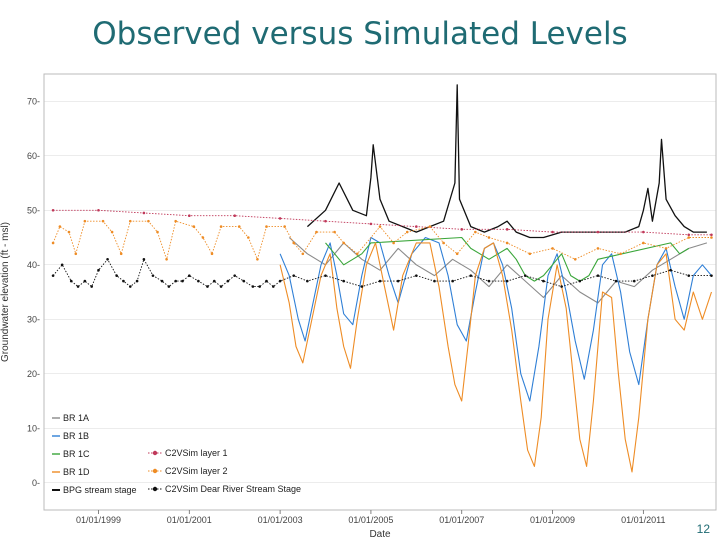  I want to click on y-tick-label: 0-, so click(36, 483).